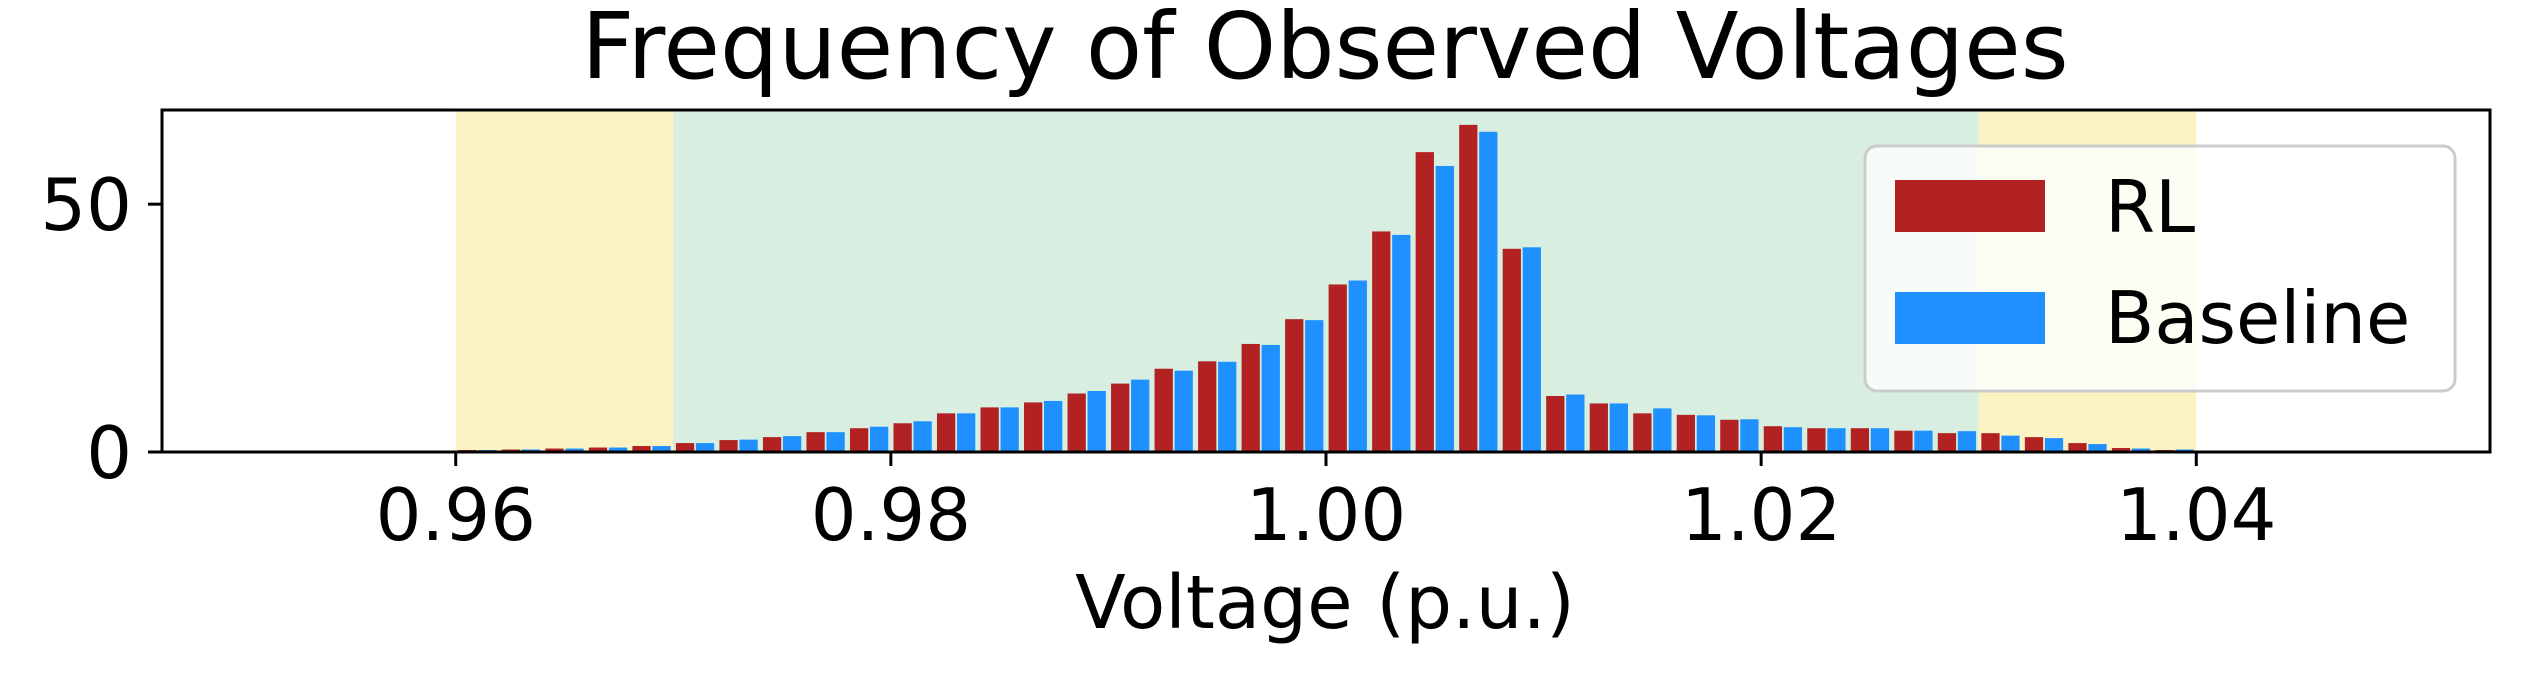 This screenshot has height=683, width=2542. What do you see at coordinates (1970, 318) in the screenshot?
I see `legend-swatch-baseline` at bounding box center [1970, 318].